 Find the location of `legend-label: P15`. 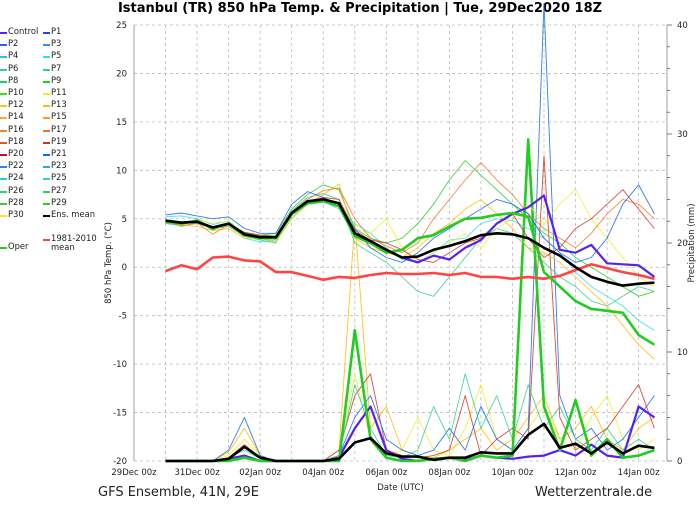

legend-label: P15 is located at coordinates (59, 116).